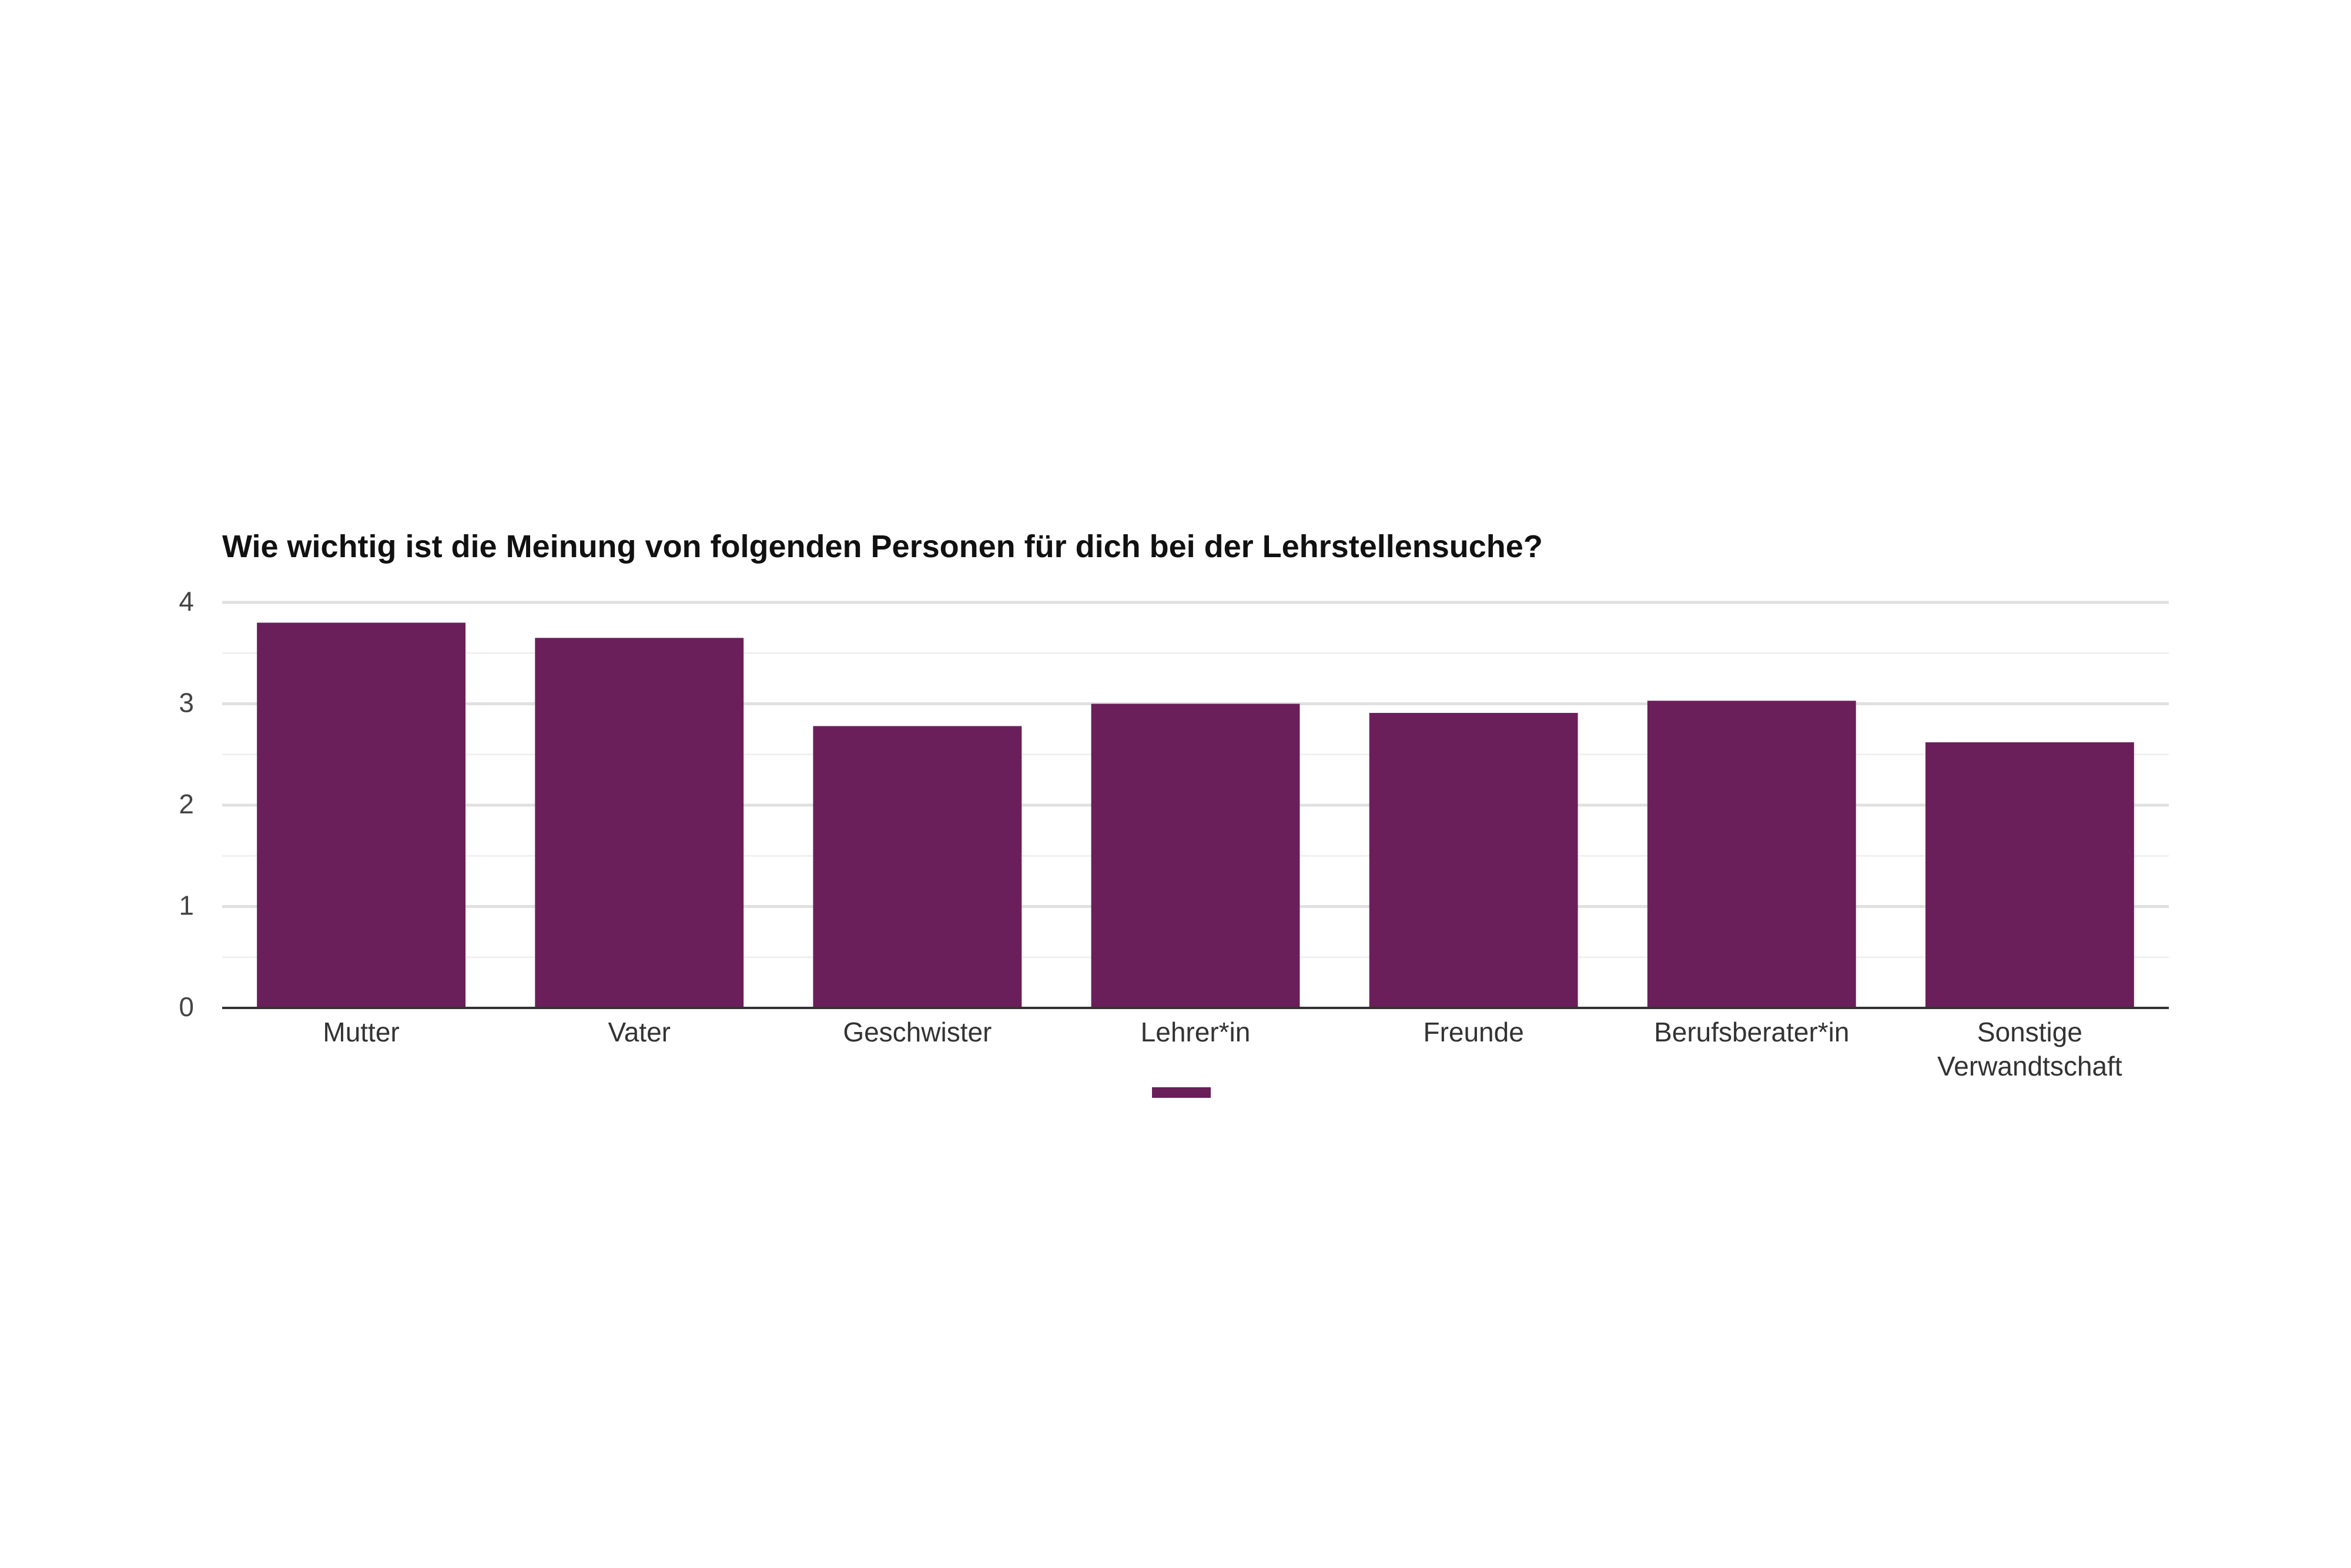  What do you see at coordinates (917, 1032) in the screenshot?
I see `x-tick-label: Geschwister` at bounding box center [917, 1032].